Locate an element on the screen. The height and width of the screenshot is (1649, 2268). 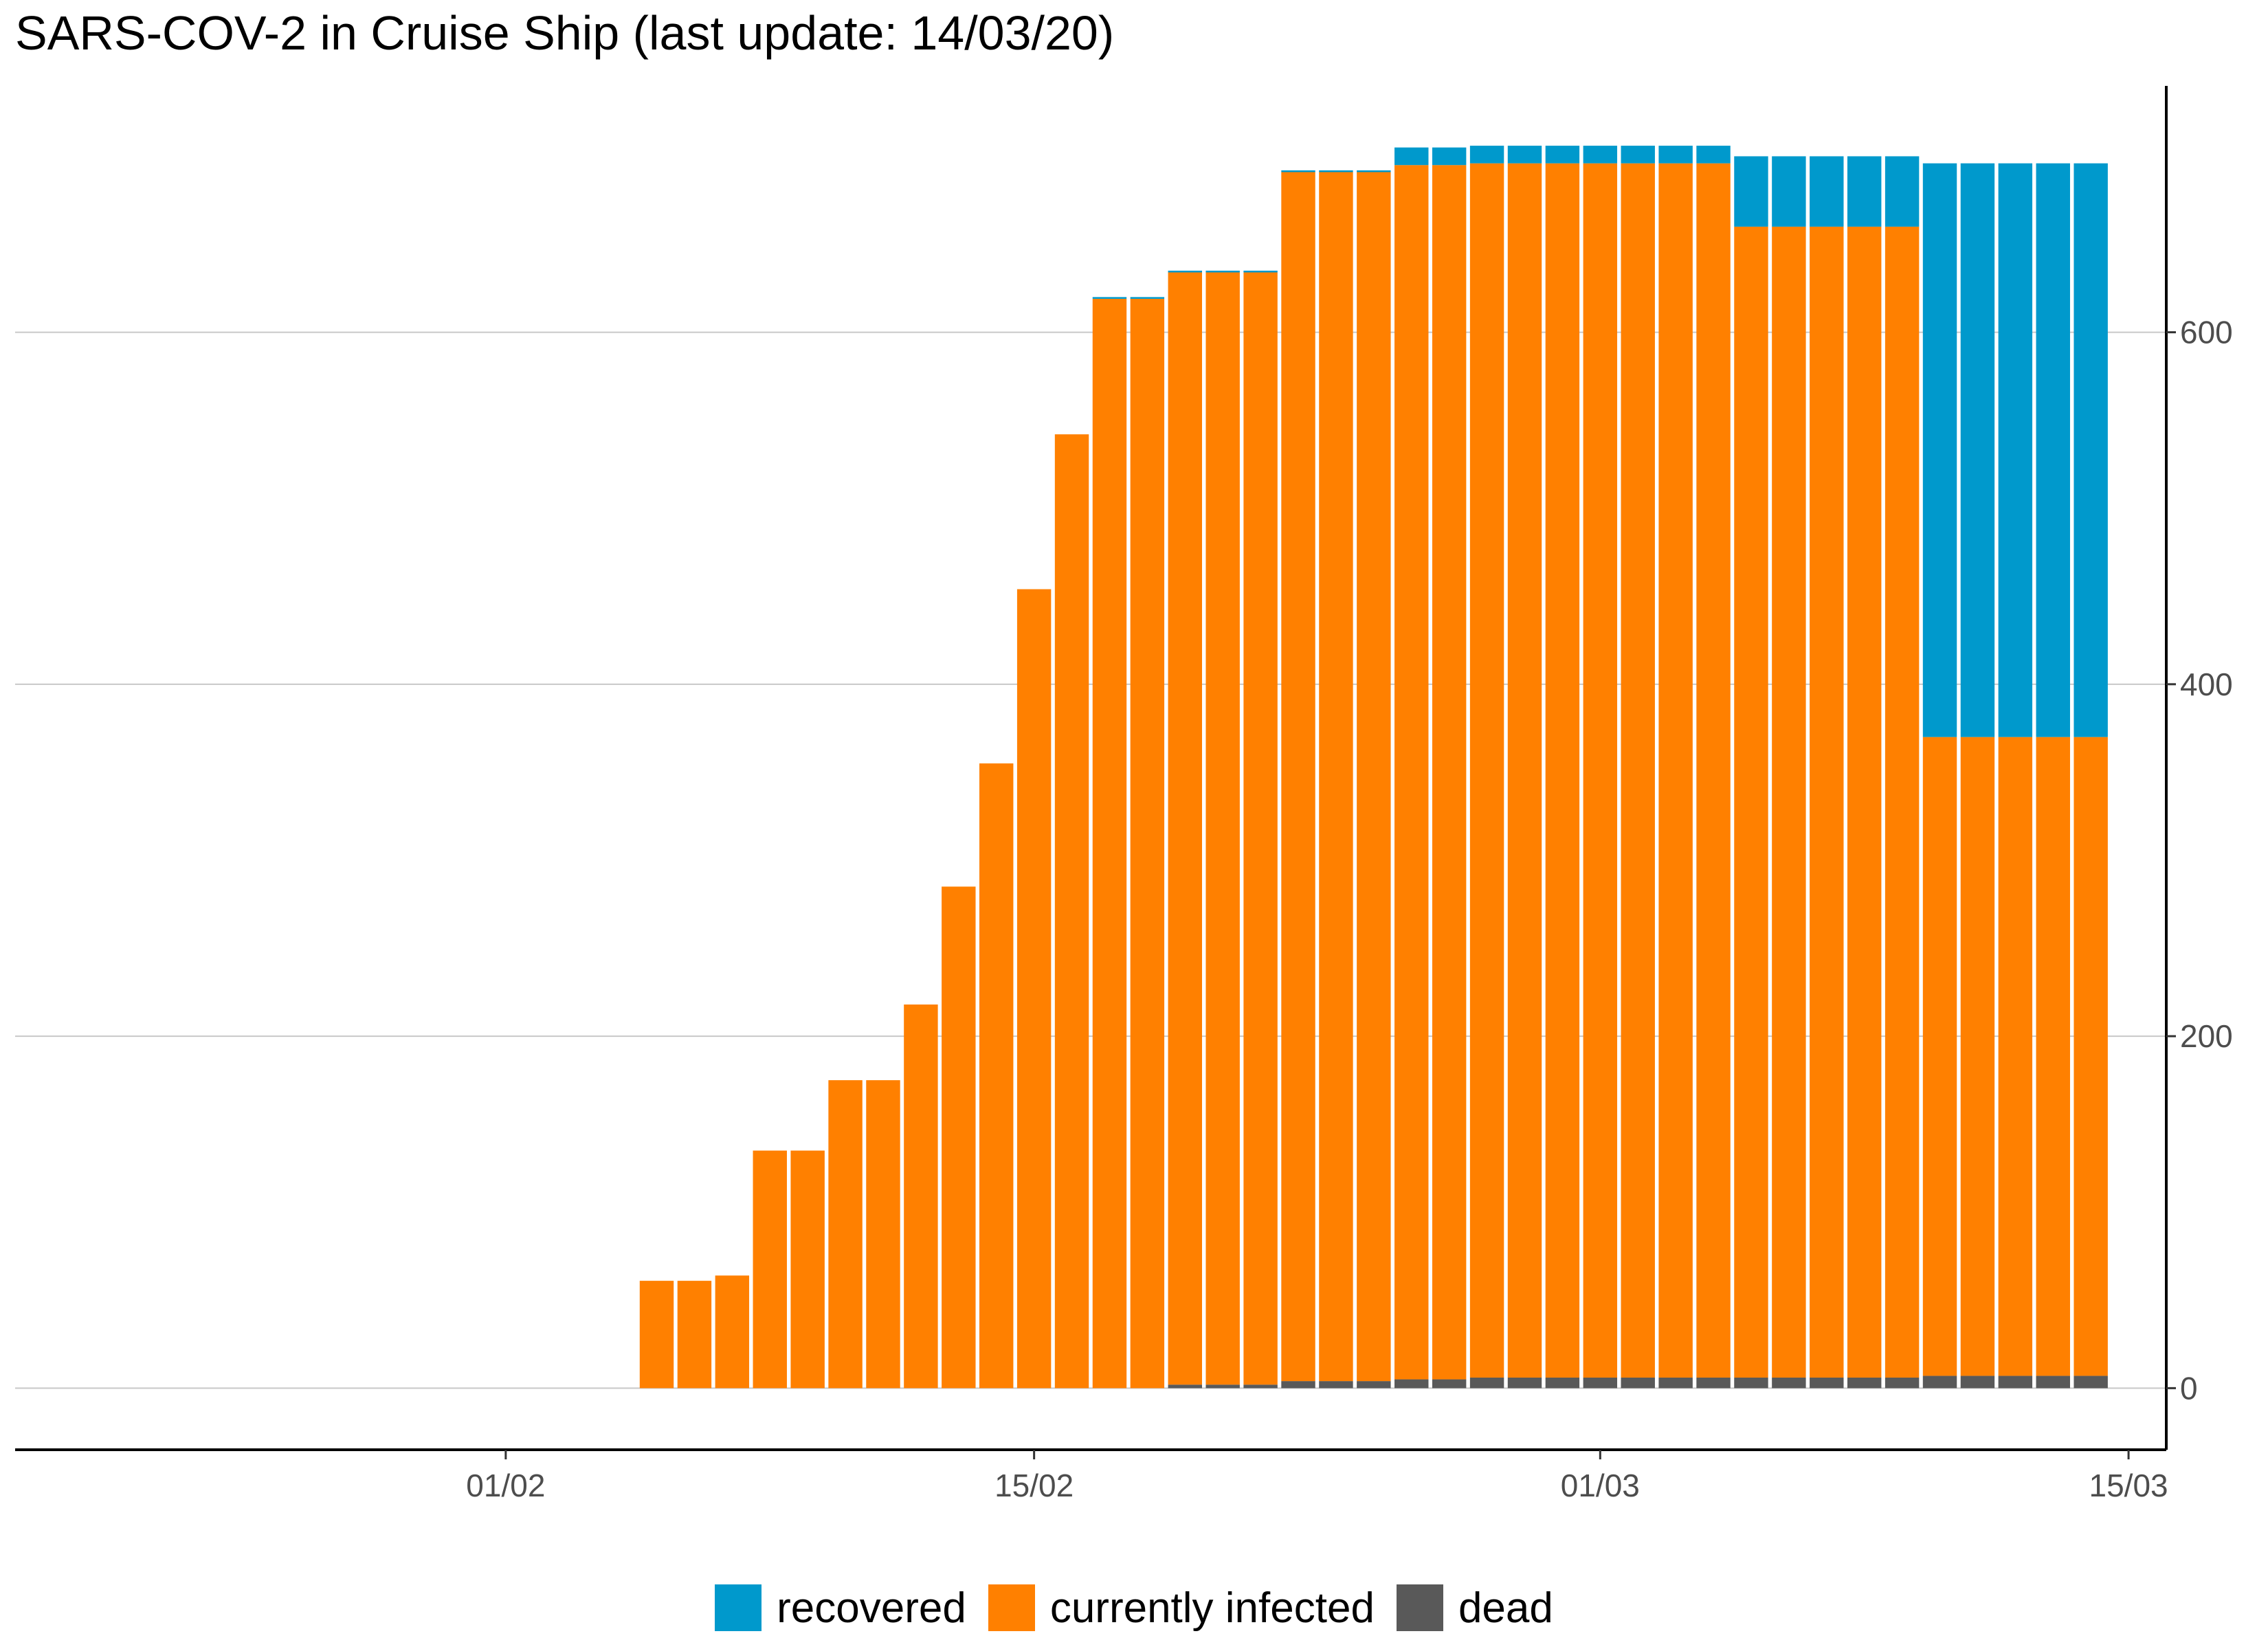
legend-item-recovered: recovered is located at coordinates (840, 1609).